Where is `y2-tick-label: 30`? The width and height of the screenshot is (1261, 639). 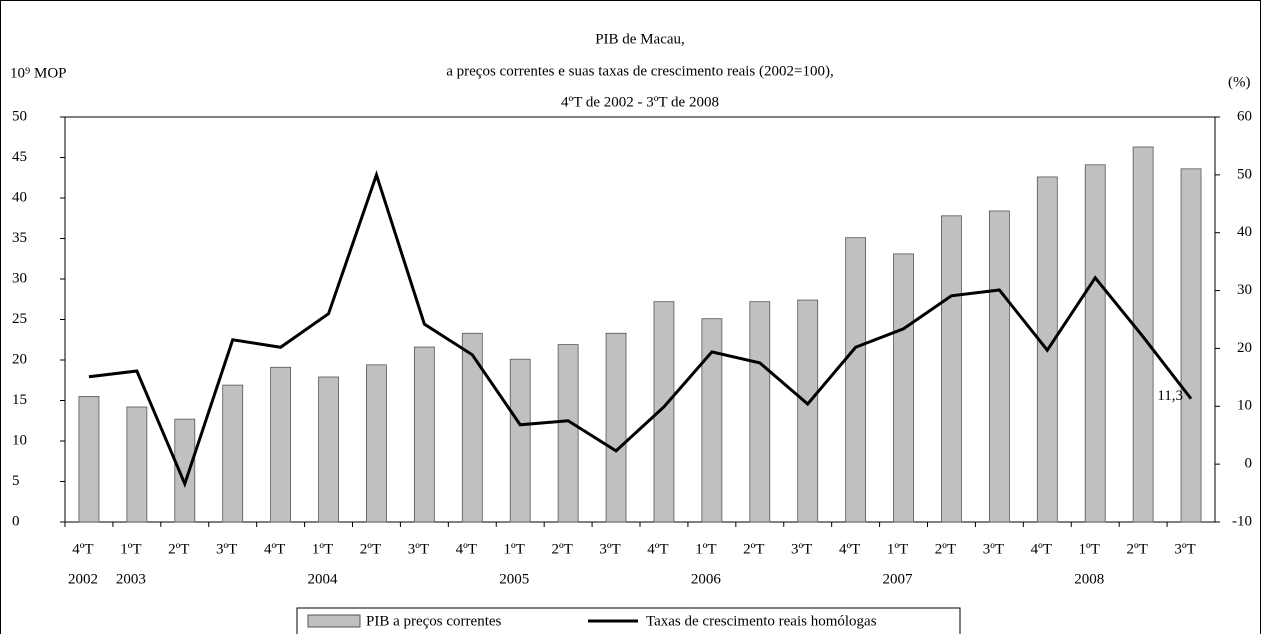 y2-tick-label: 30 is located at coordinates (1244, 290).